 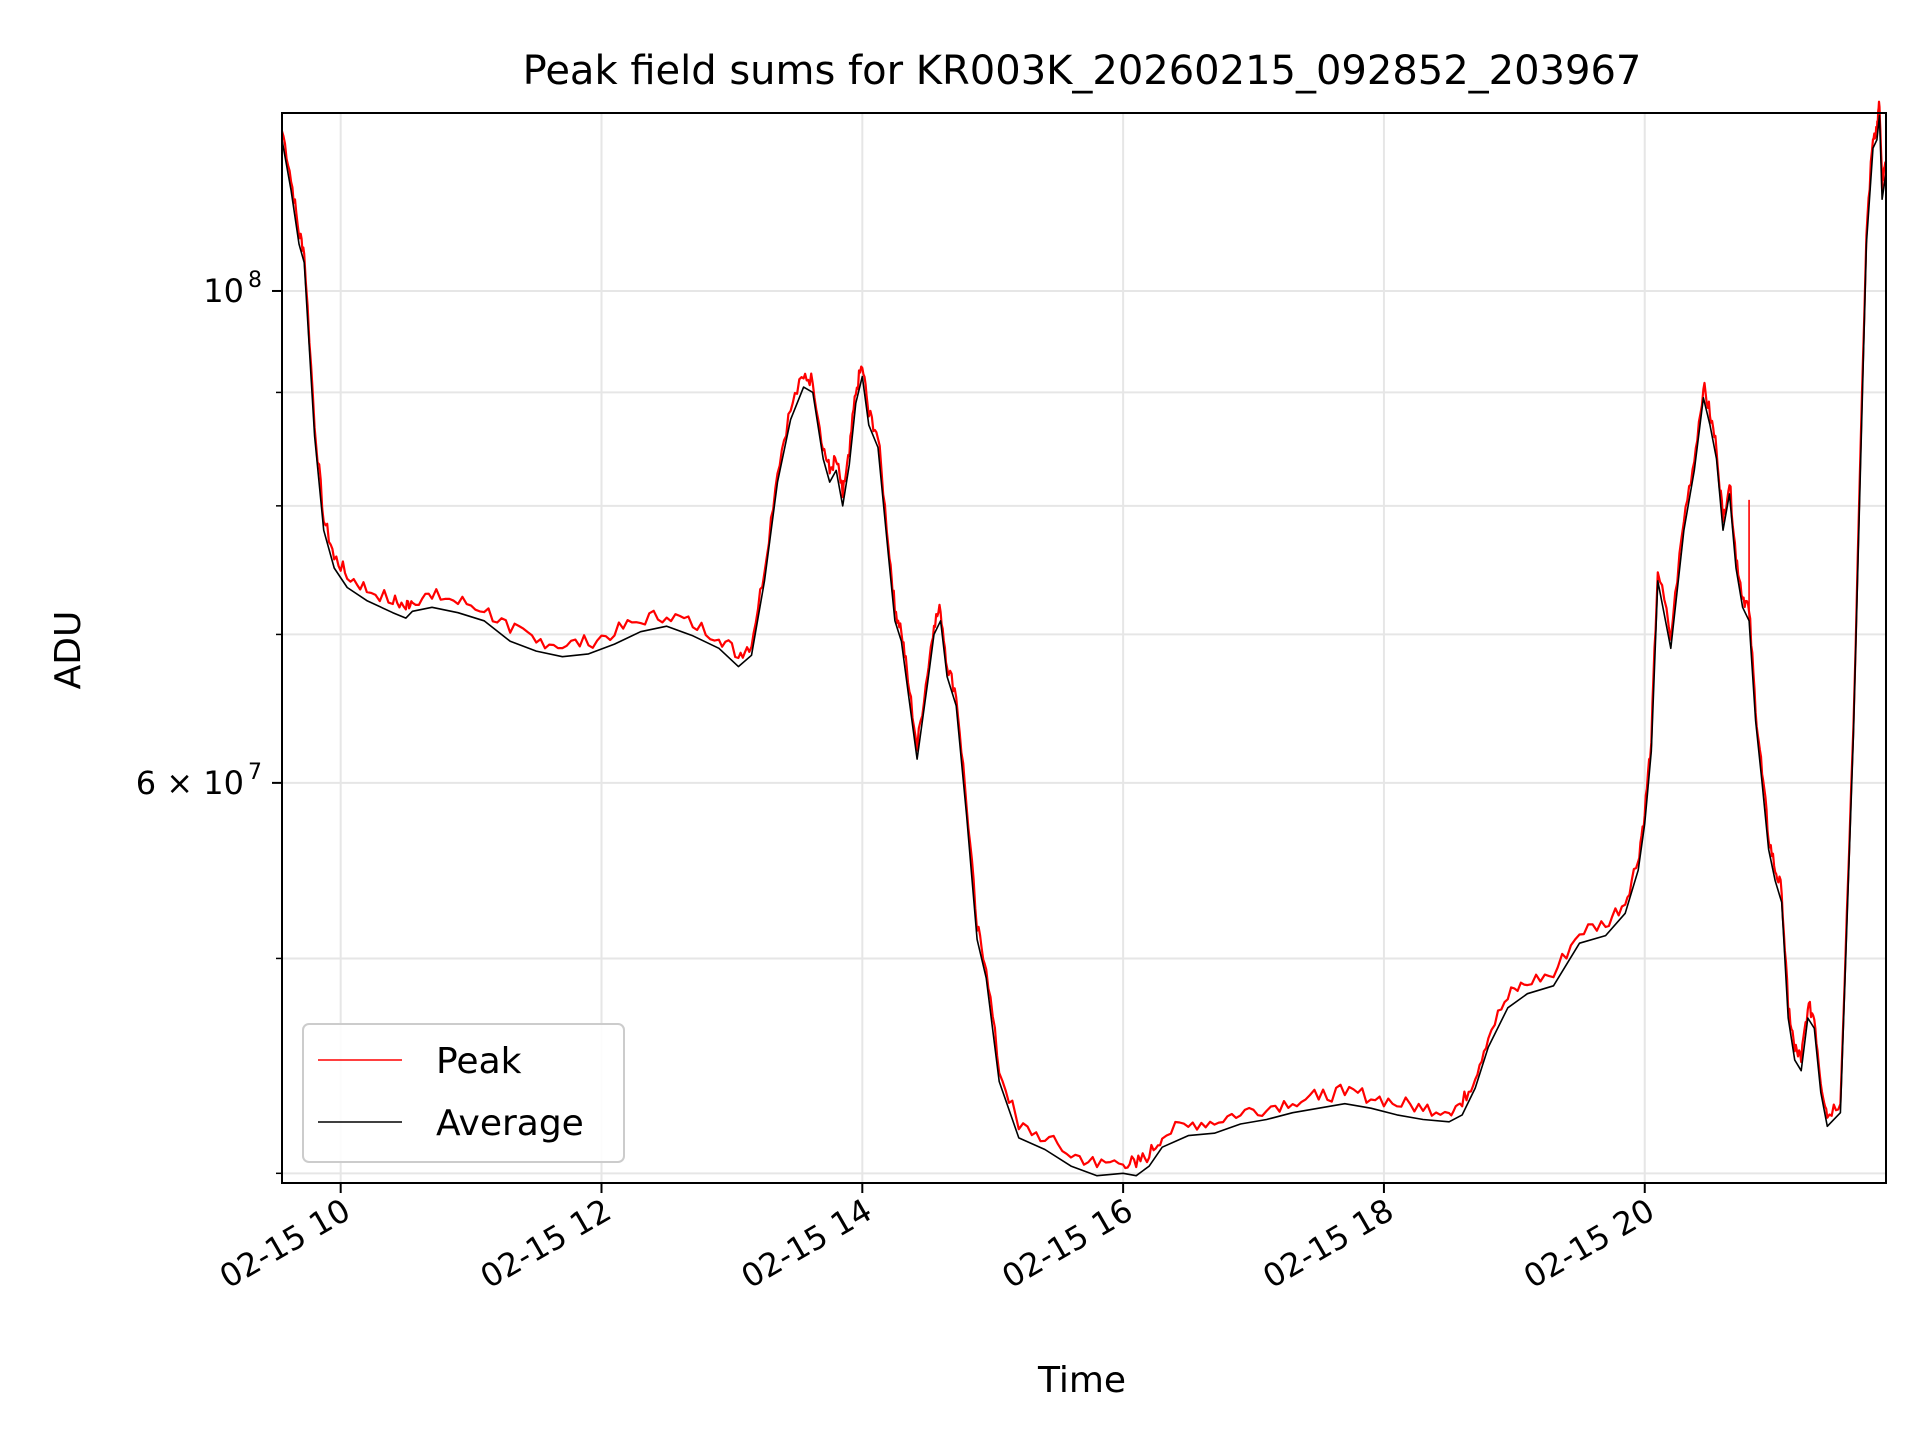 I want to click on y-tick-label: 10, so click(x=223, y=291).